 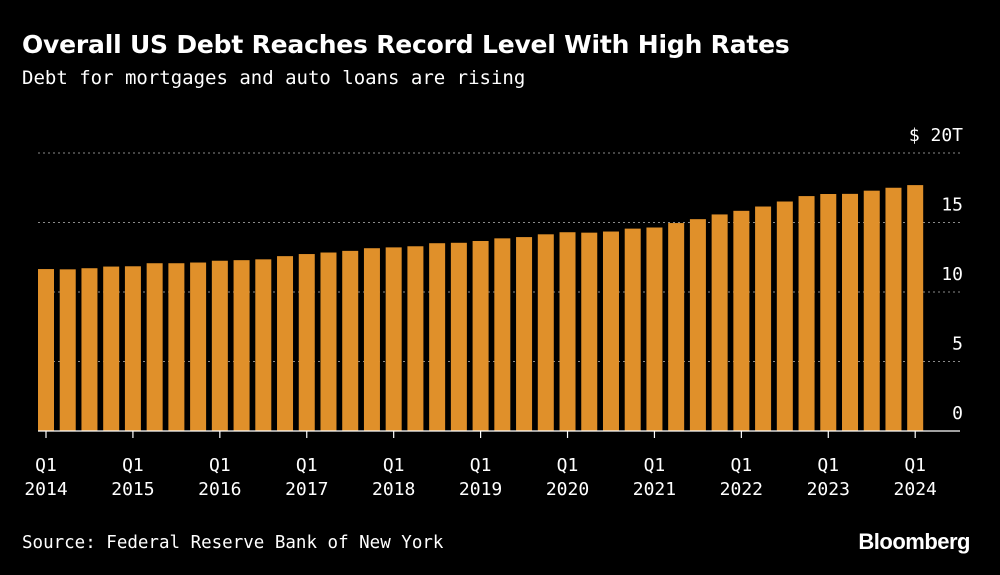 I want to click on bar: Q1 2014: 11.65, so click(x=46, y=350).